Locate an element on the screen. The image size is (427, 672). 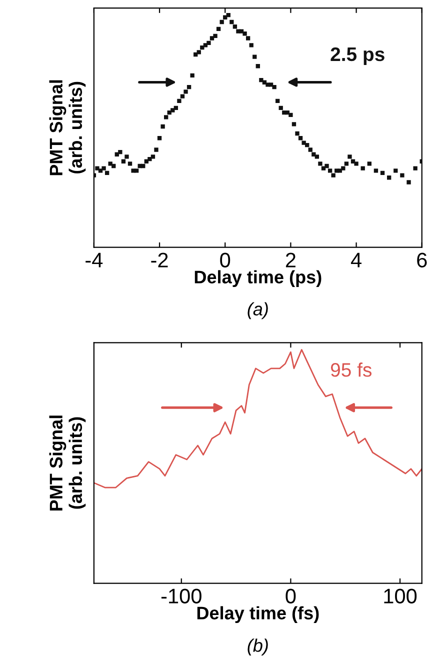
x-tick-label: 2 is located at coordinates (291, 260).